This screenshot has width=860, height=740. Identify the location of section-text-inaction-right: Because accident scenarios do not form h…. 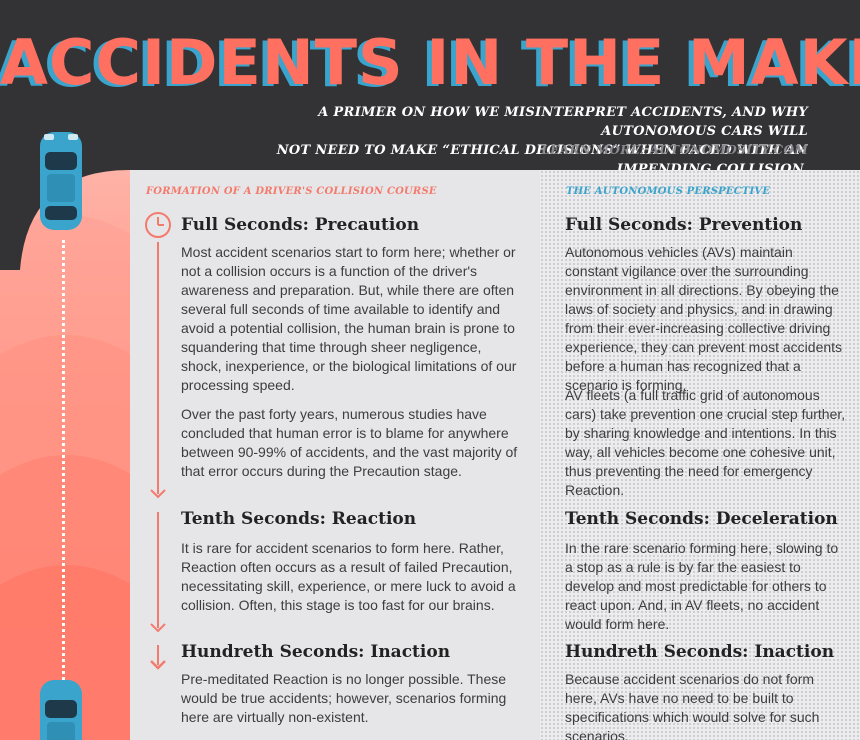
(692, 705).